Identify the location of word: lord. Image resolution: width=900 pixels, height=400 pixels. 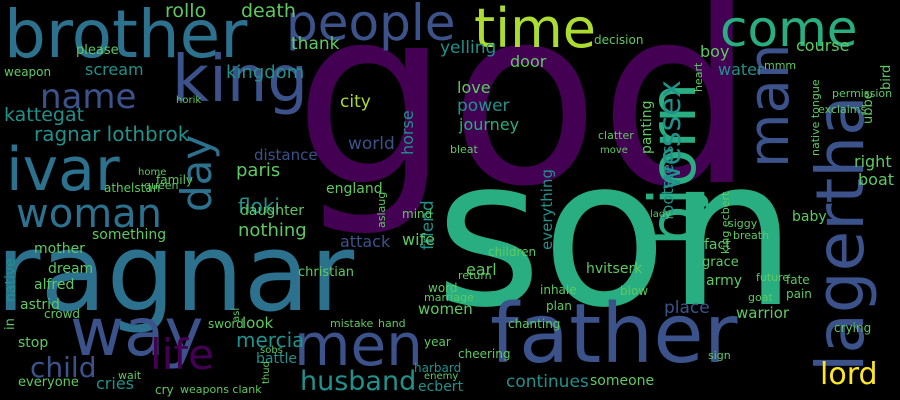
(849, 374).